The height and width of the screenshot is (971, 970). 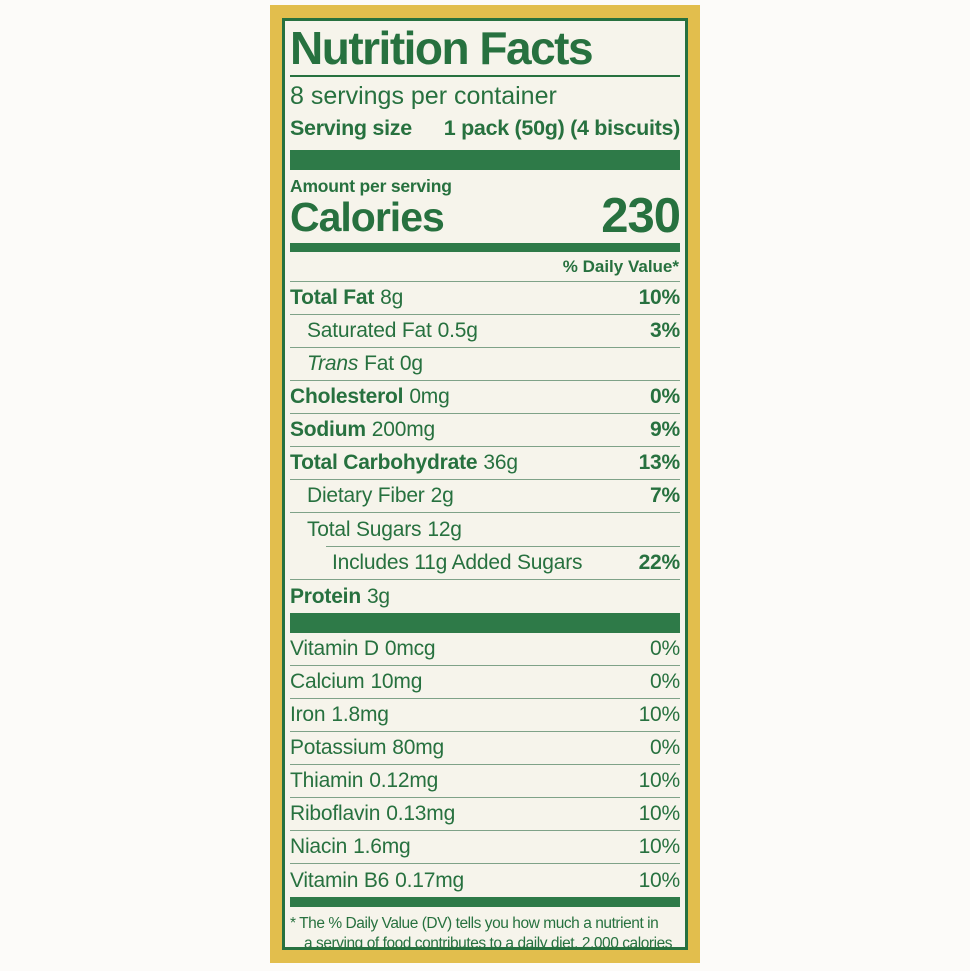 I want to click on nutrient-name: Niacin, so click(x=319, y=847).